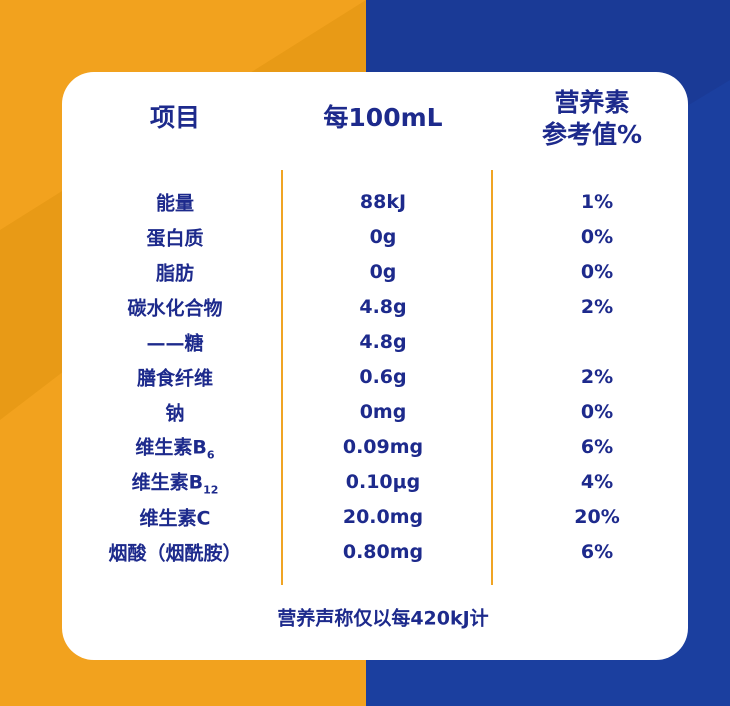  I want to click on amount-cell: 0.80mg, so click(383, 552).